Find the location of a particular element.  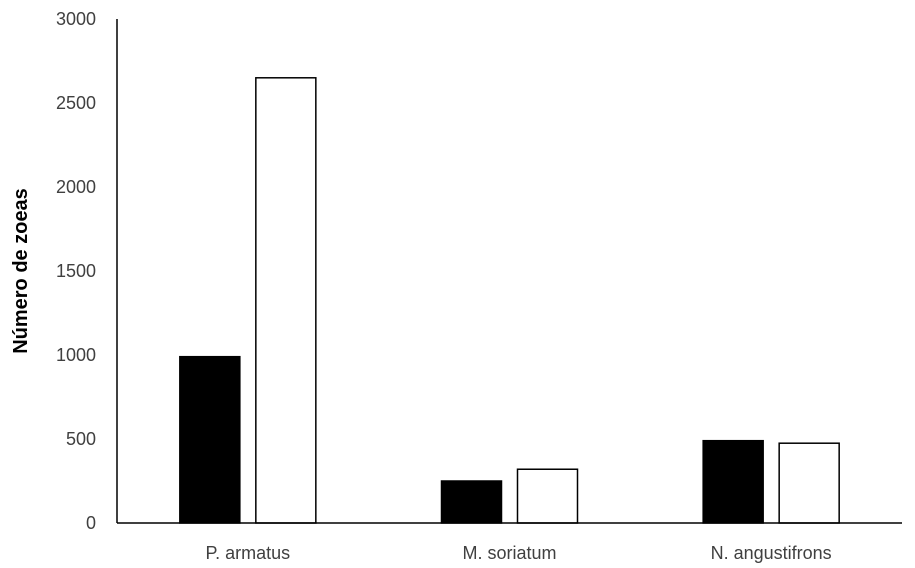

y-tick-label: 1500 is located at coordinates (76, 271).